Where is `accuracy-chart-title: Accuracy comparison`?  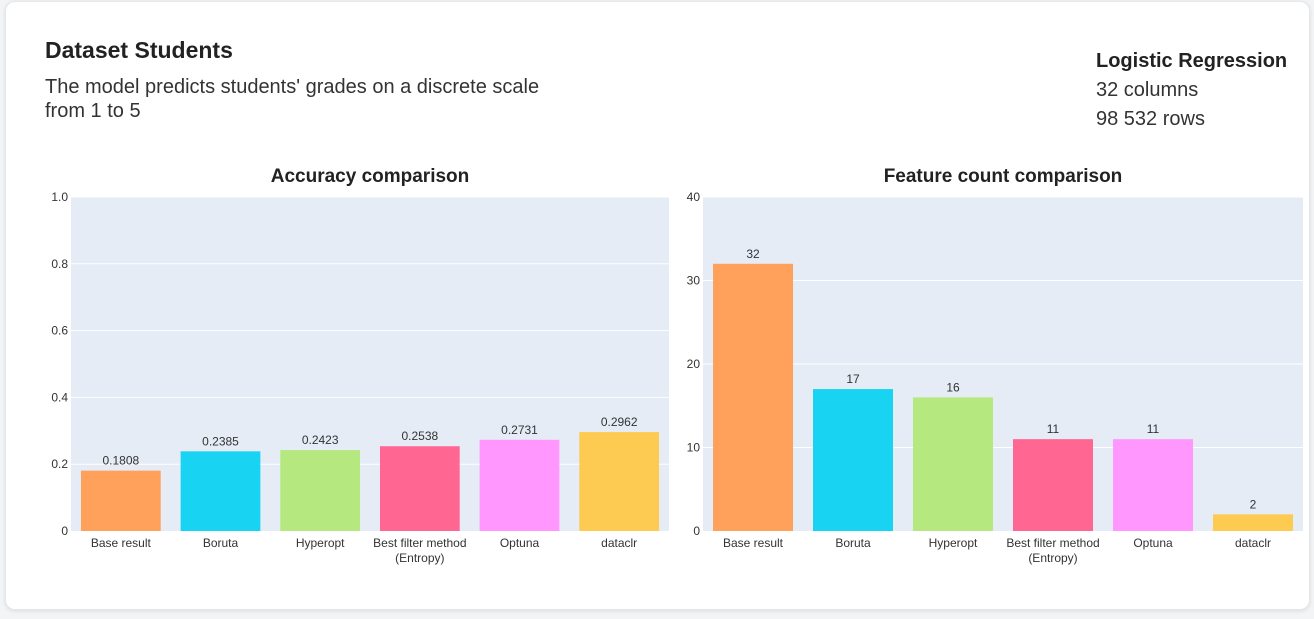 accuracy-chart-title: Accuracy comparison is located at coordinates (370, 176).